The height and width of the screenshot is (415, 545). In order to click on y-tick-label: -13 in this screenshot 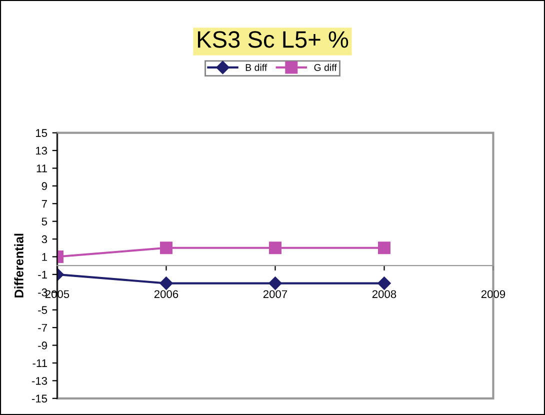, I will do `click(40, 380)`.